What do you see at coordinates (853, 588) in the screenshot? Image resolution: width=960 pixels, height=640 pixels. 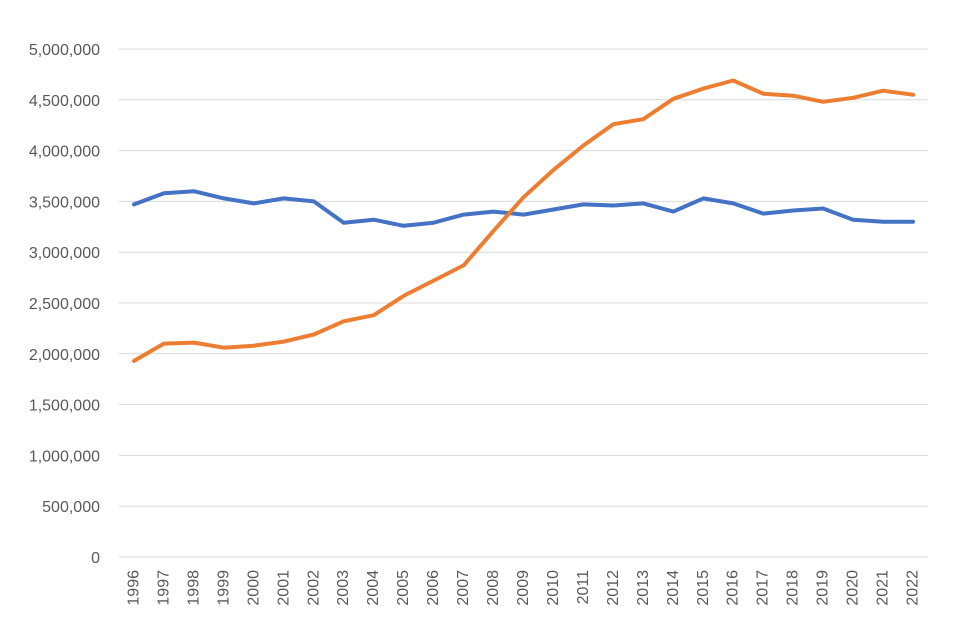 I see `x-tick-label: 2020` at bounding box center [853, 588].